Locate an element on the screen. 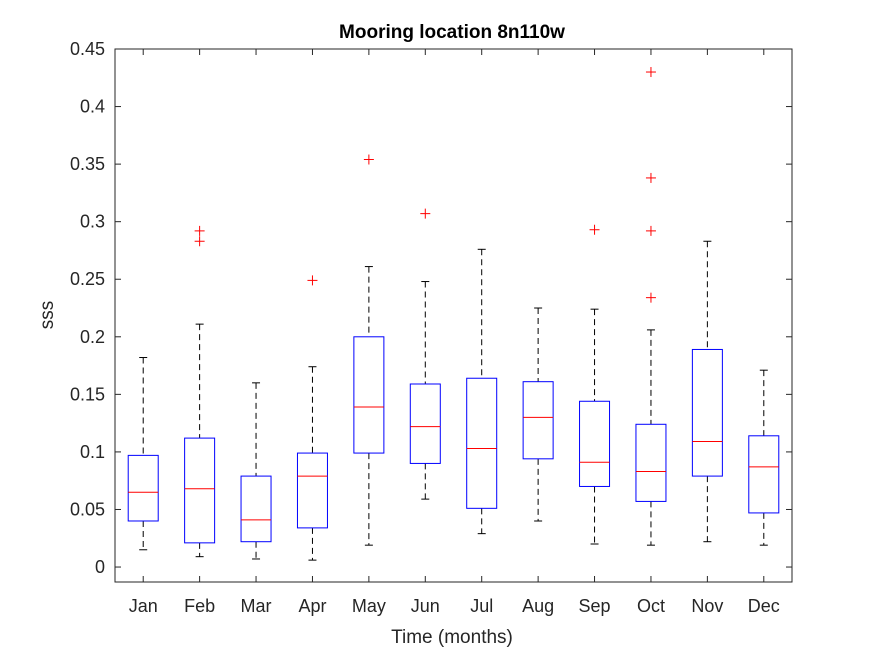 This screenshot has width=875, height=656. y-tick-label: 0.35 is located at coordinates (87, 164).